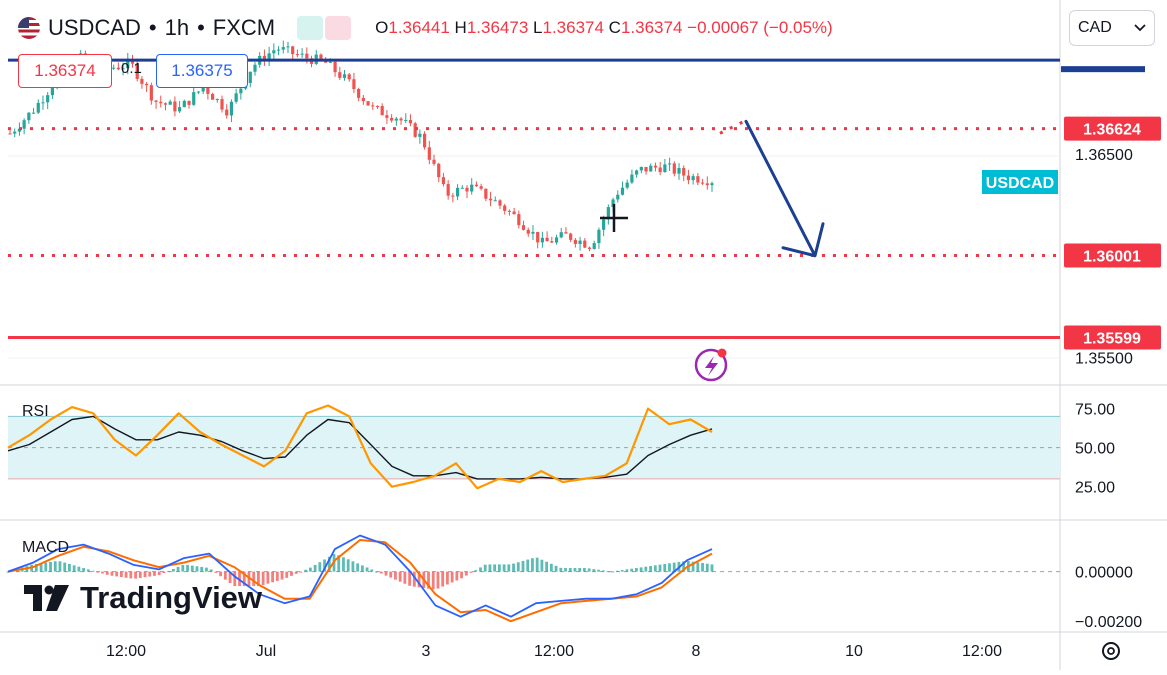 The image size is (1167, 675). Describe the element at coordinates (171, 597) in the screenshot. I see `watermark-text: TradingView` at that location.